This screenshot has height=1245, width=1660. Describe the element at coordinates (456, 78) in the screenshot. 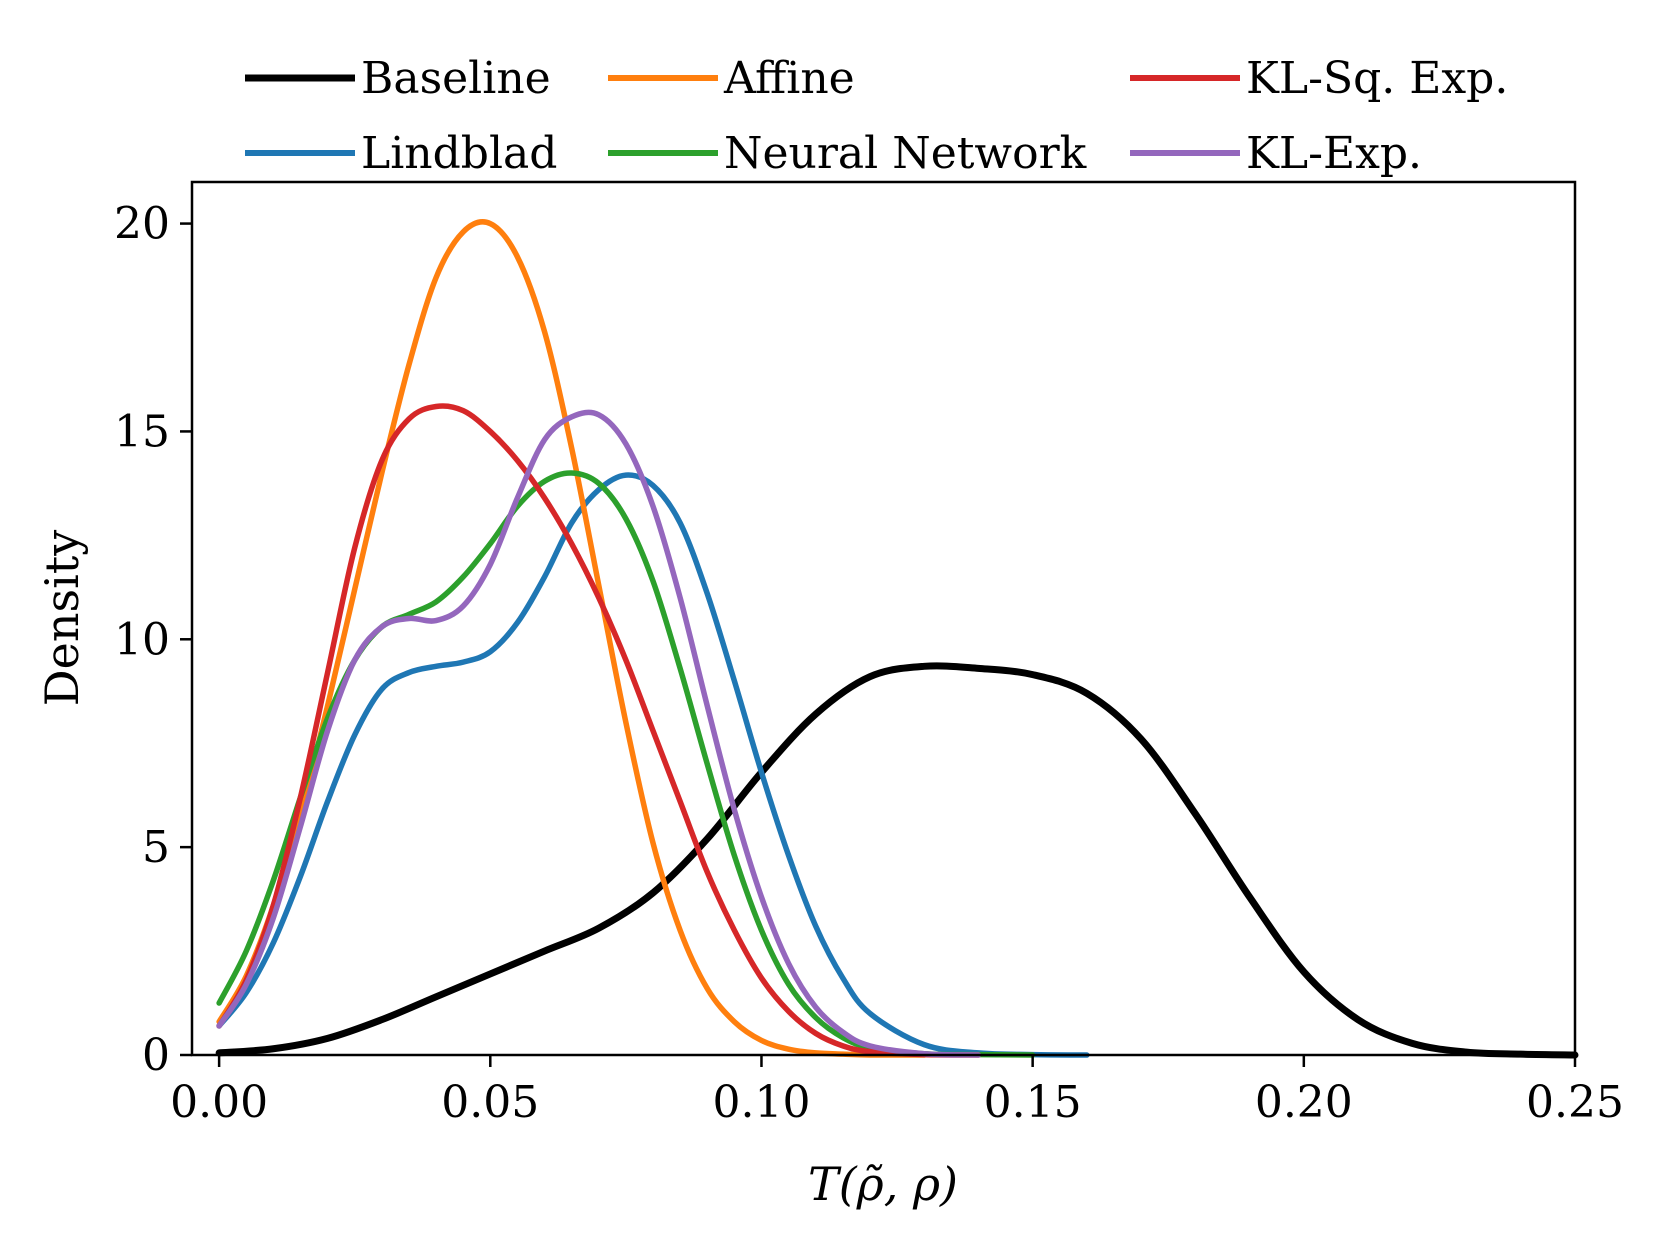

I see `legend-label-baseline: Baseline` at that location.